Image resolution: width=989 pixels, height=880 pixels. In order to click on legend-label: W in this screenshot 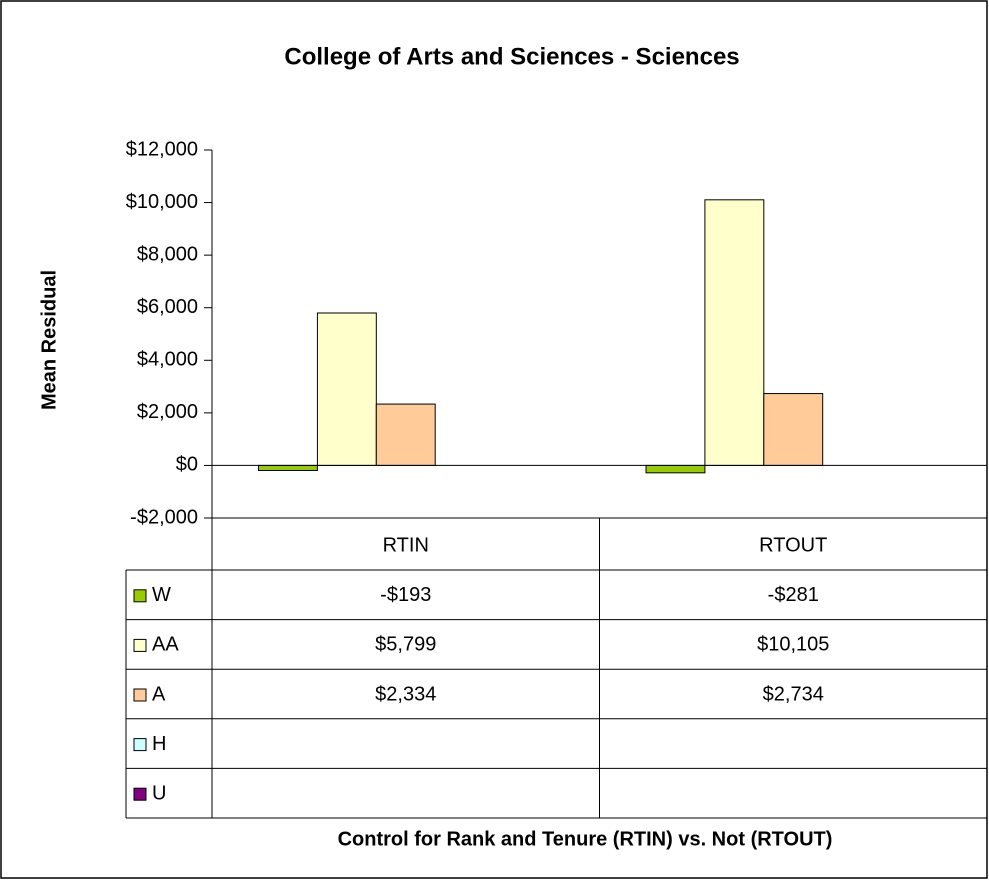, I will do `click(161, 595)`.